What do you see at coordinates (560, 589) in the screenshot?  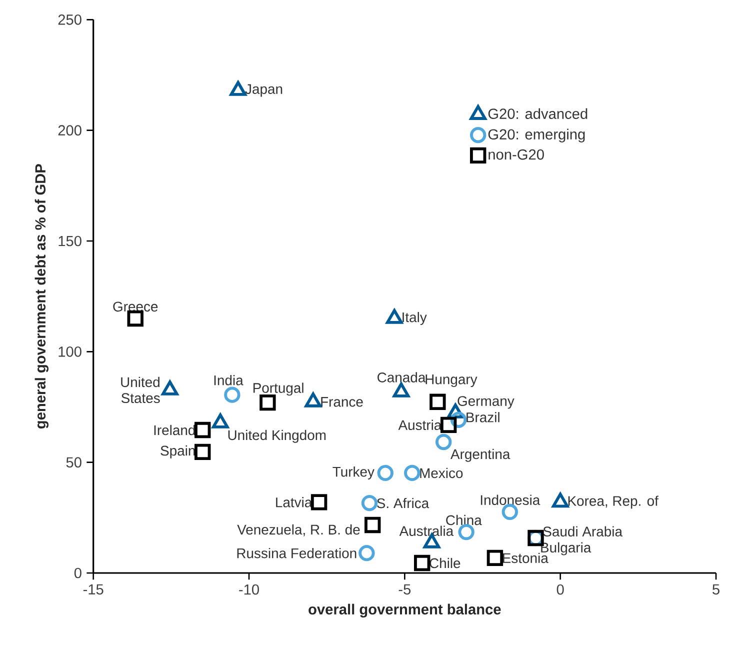 I see `x-tick-label: 0` at bounding box center [560, 589].